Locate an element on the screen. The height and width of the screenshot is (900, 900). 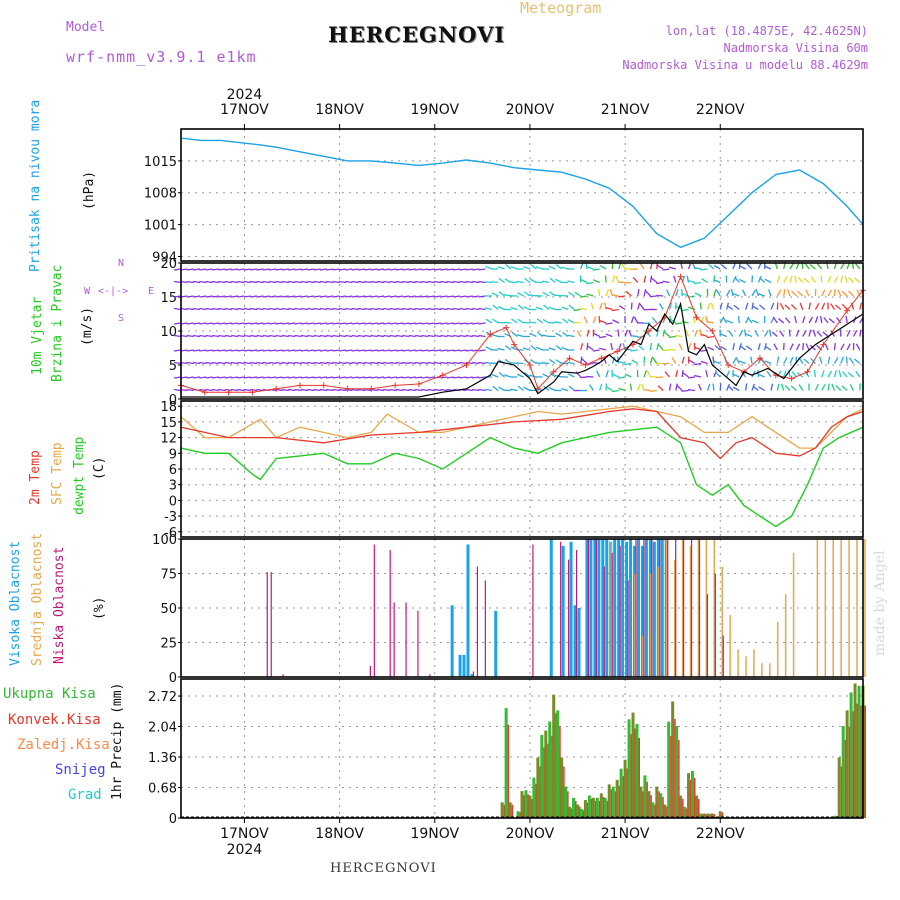
station-title: HERCEGNOVI is located at coordinates (417, 34).